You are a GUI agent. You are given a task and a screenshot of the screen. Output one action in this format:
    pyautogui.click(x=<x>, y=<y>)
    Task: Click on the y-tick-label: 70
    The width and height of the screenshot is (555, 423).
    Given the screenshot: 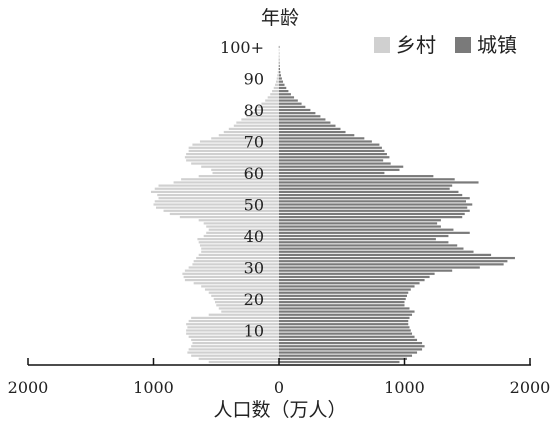 What is the action you would take?
    pyautogui.click(x=254, y=142)
    